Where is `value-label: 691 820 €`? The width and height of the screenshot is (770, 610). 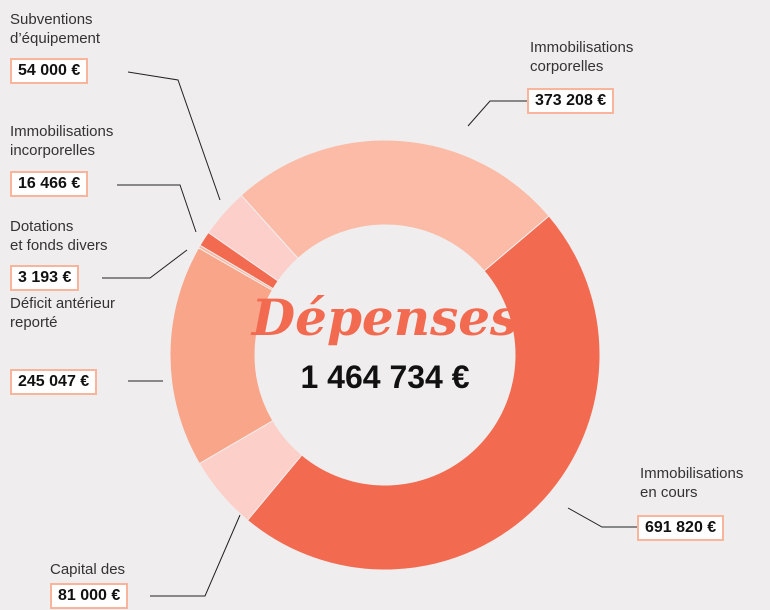
value-label: 691 820 € is located at coordinates (681, 528).